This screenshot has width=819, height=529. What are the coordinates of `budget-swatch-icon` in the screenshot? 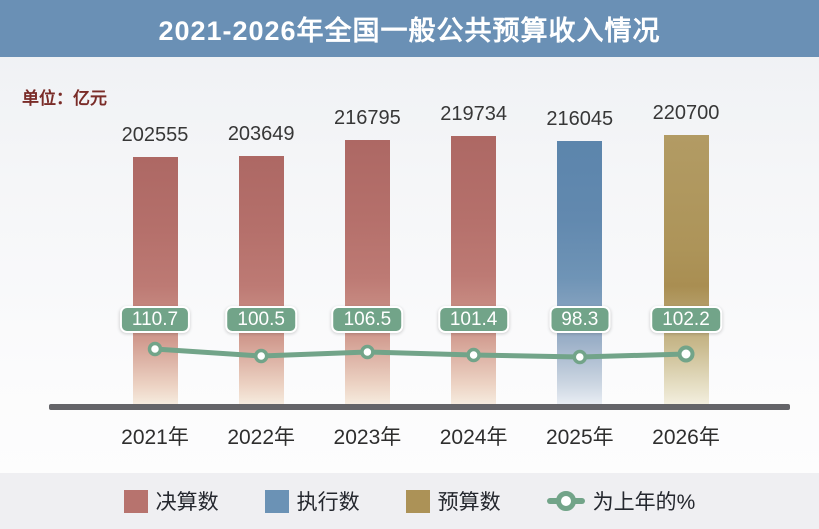 It's located at (417, 501).